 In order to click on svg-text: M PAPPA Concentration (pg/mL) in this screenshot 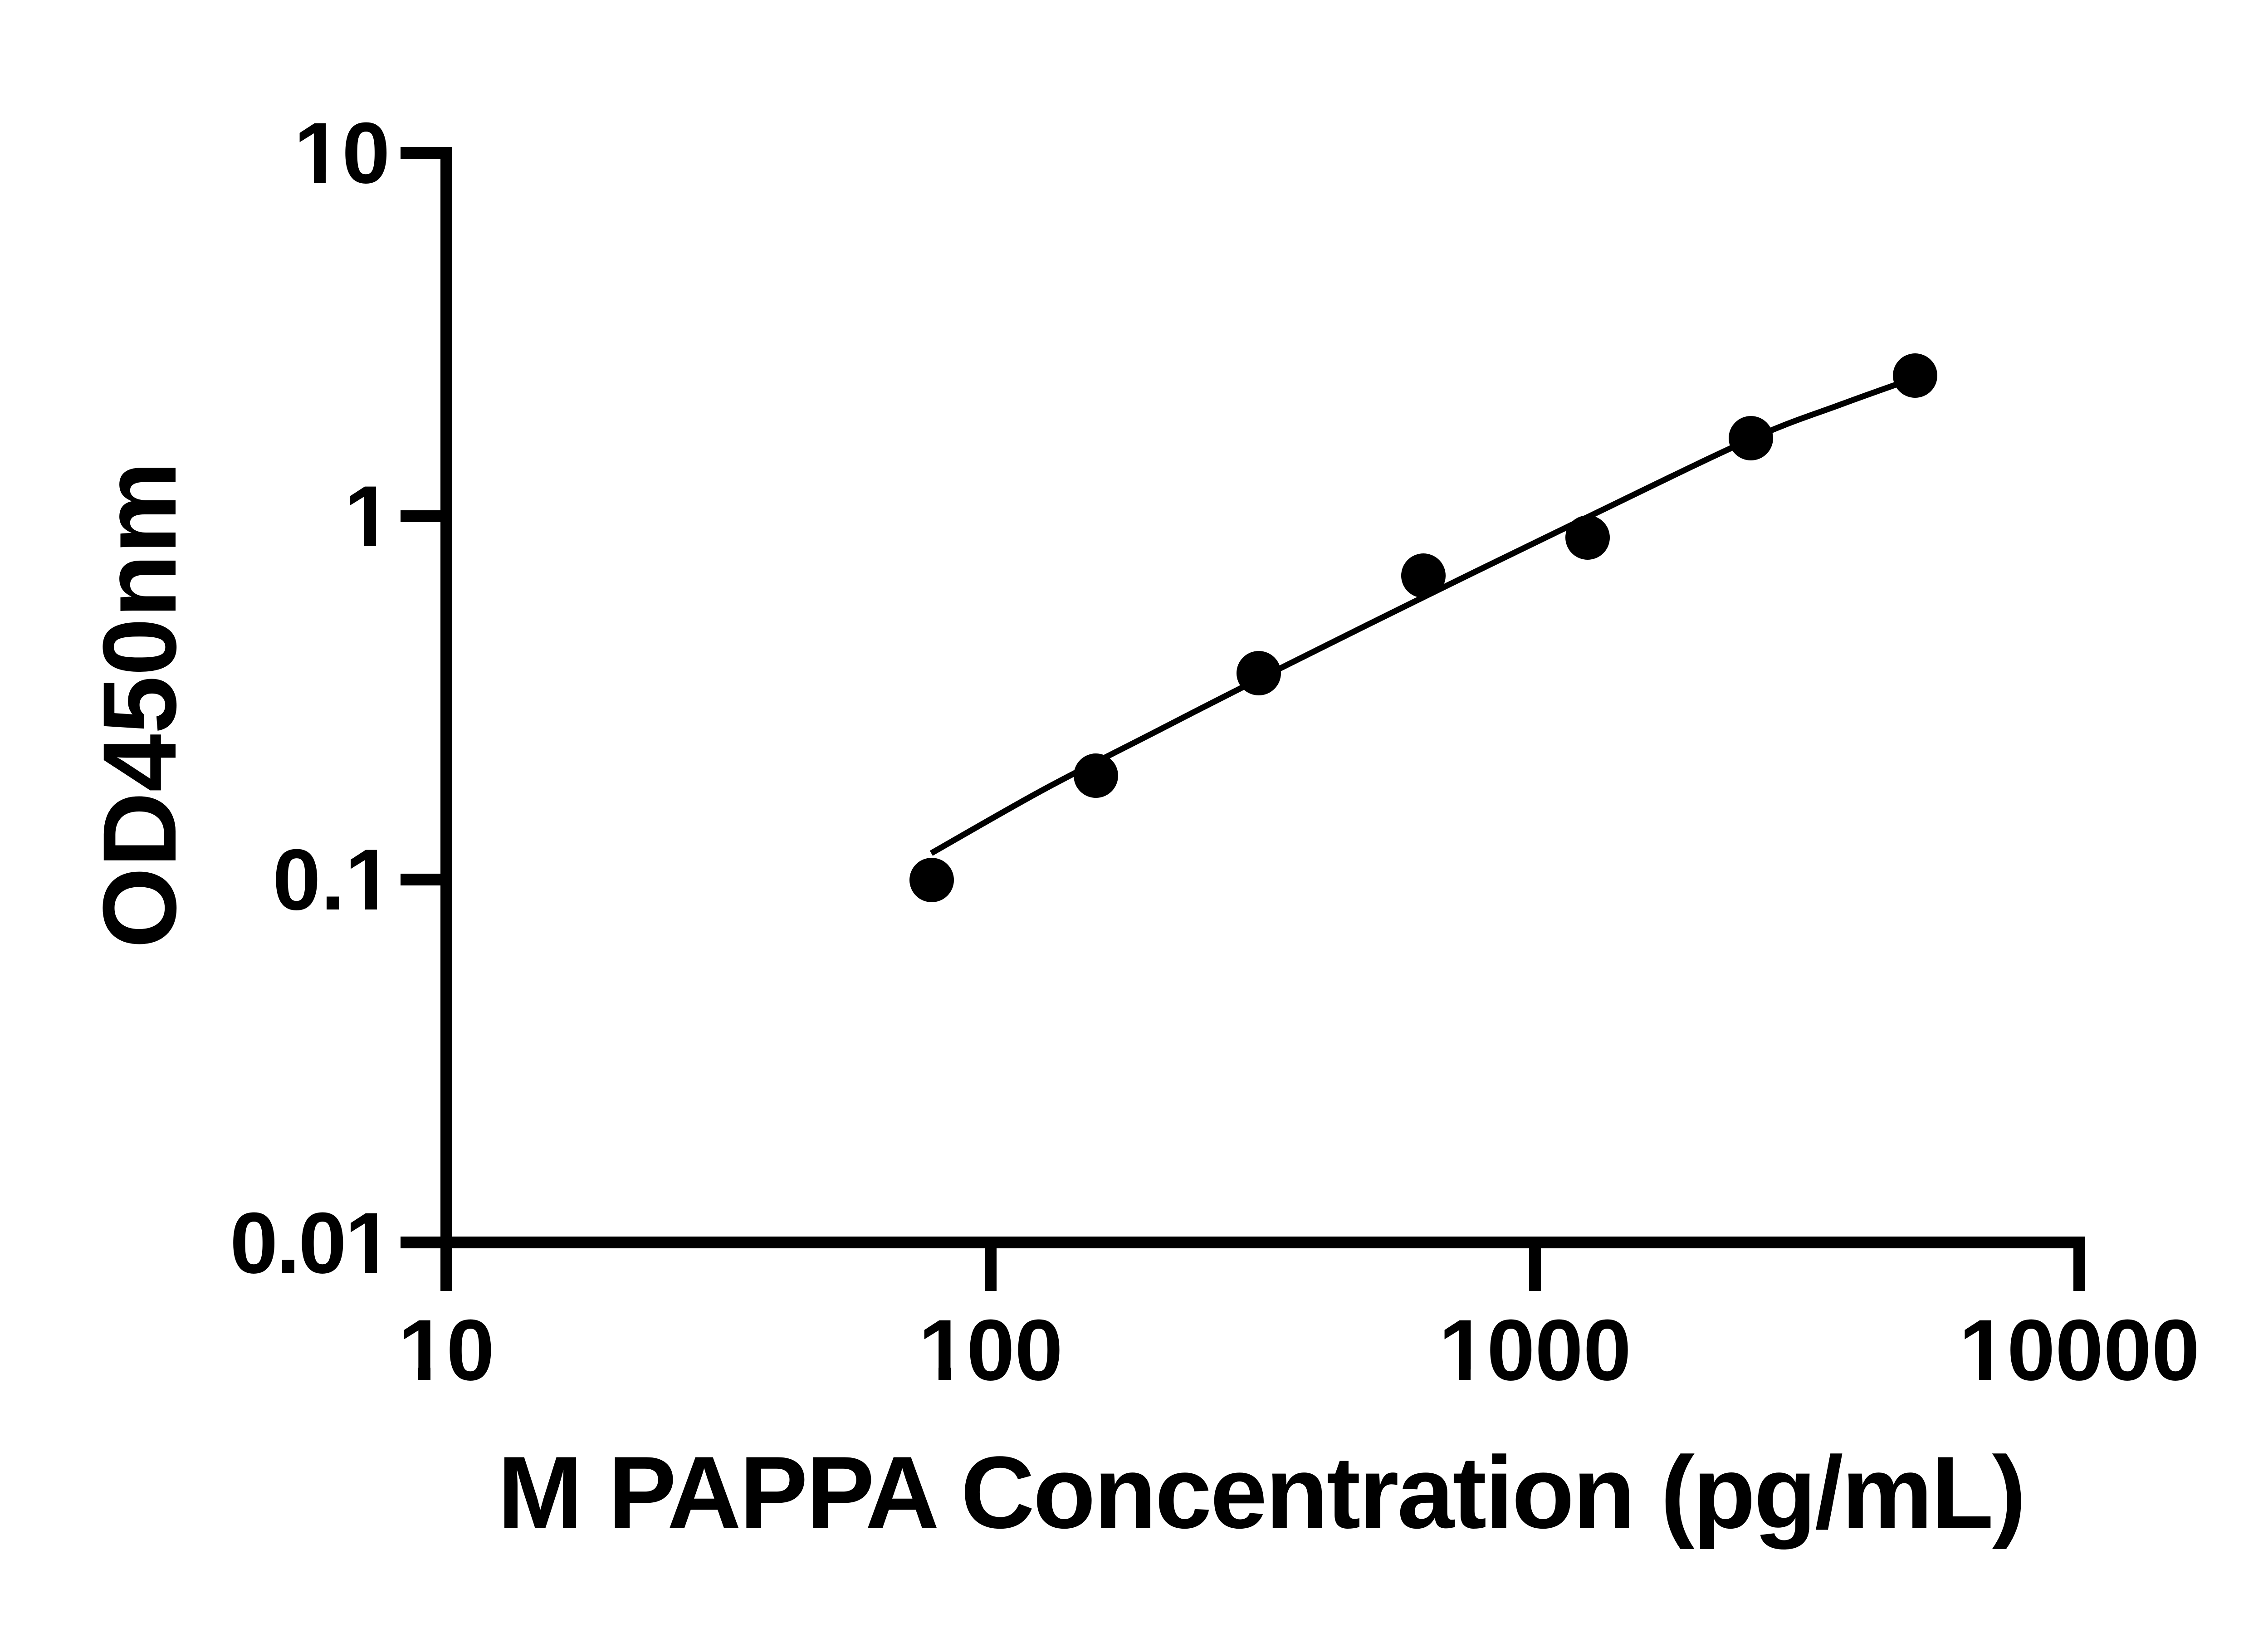, I will do `click(1261, 1492)`.